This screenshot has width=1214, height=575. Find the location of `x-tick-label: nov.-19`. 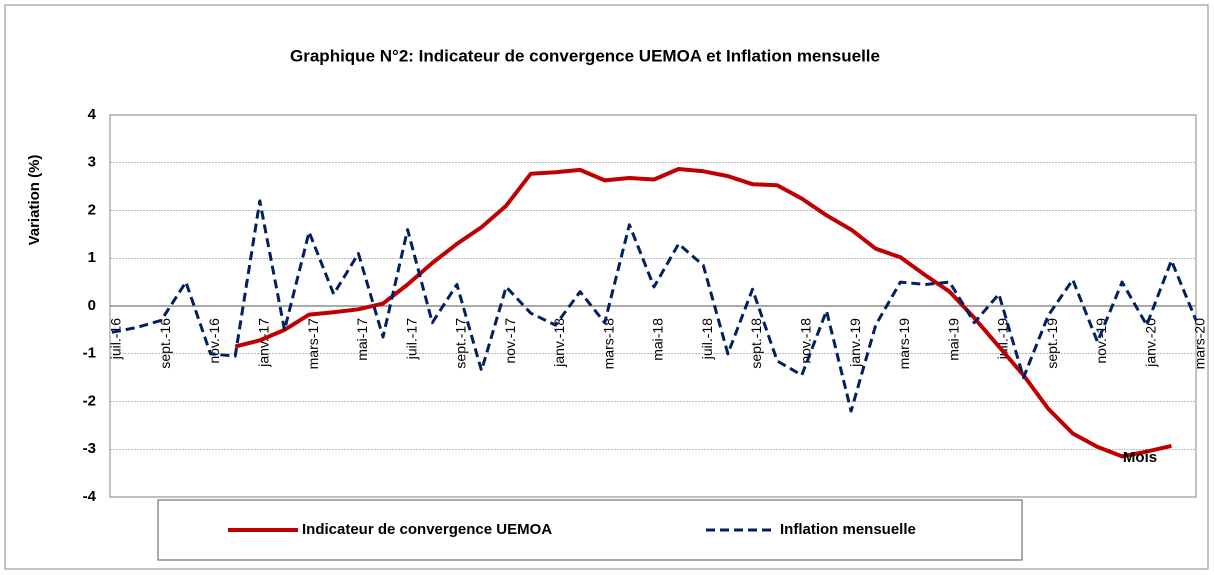

x-tick-label: nov.-19 is located at coordinates (1101, 341).